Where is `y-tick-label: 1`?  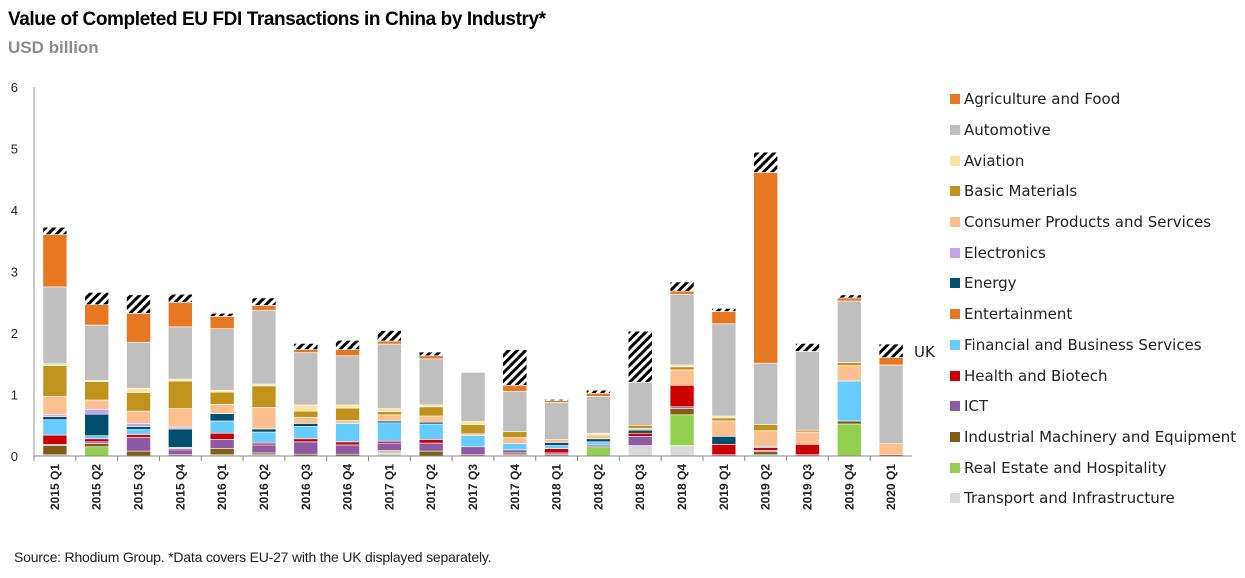 y-tick-label: 1 is located at coordinates (14, 395).